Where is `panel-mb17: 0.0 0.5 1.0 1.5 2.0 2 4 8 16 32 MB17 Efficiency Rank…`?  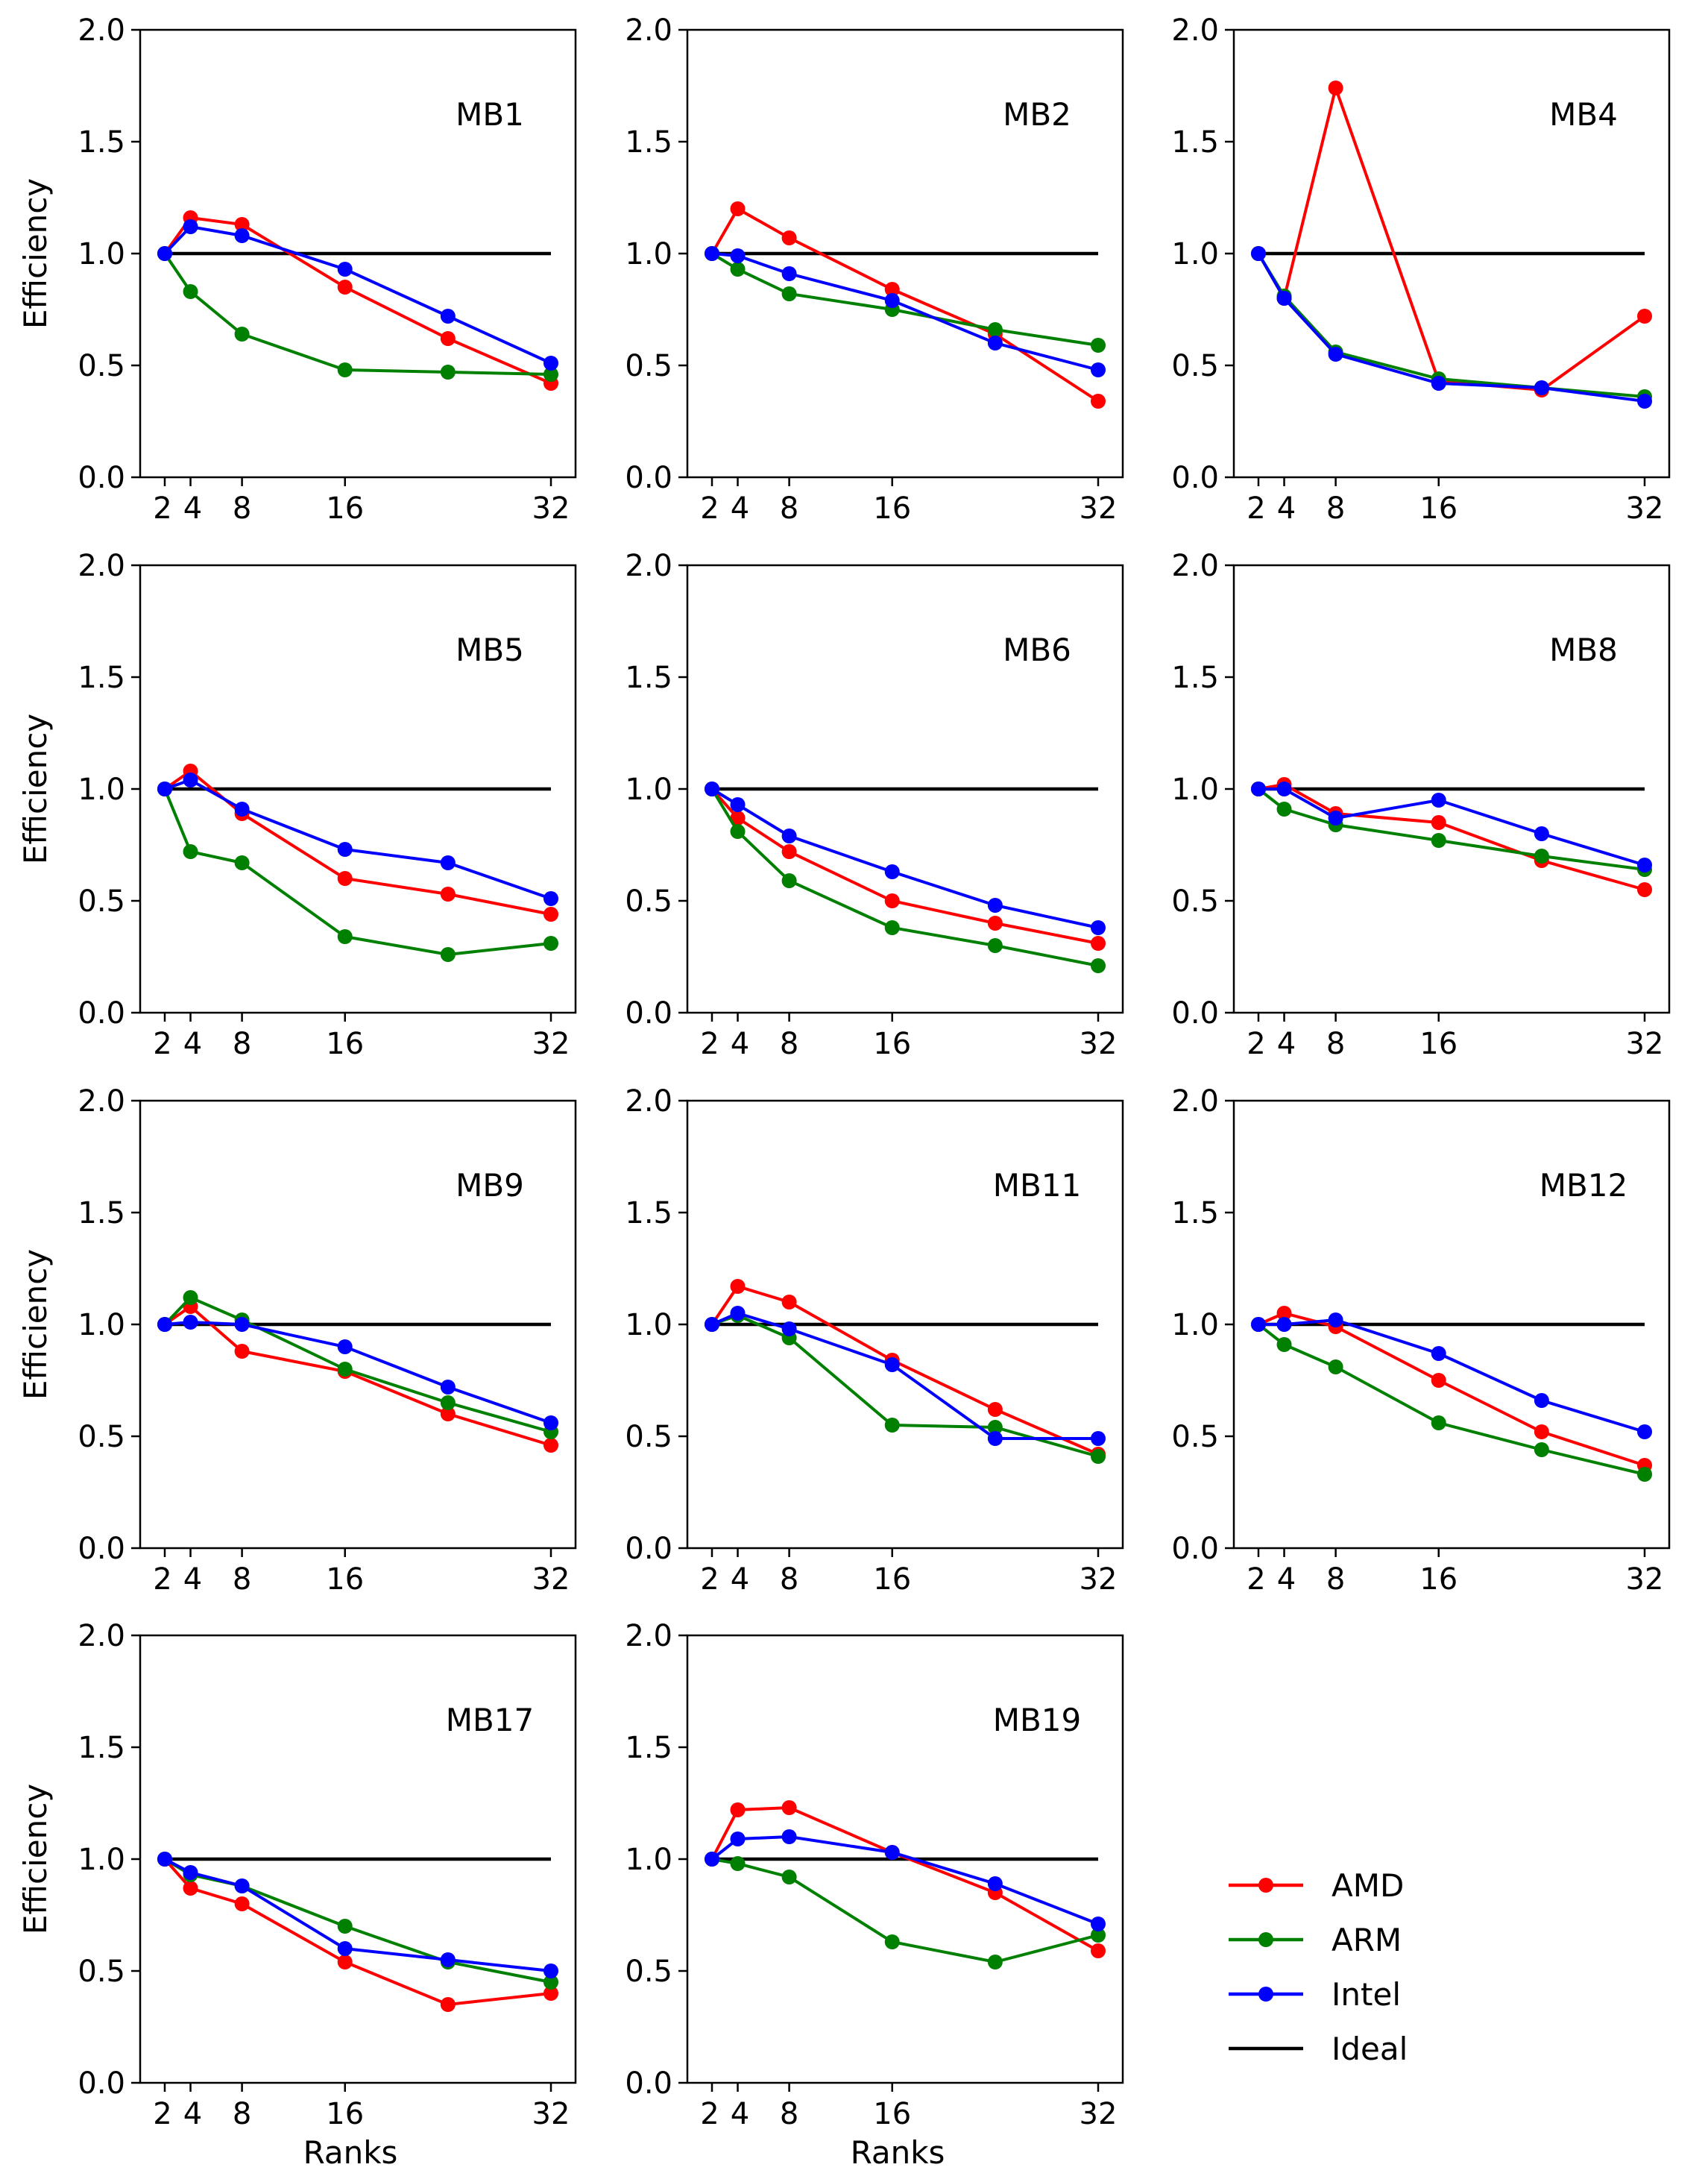
panel-mb17: 0.0 0.5 1.0 1.5 2.0 2 4 8 16 32 MB17 Efficiency Rank… is located at coordinates (297, 1895).